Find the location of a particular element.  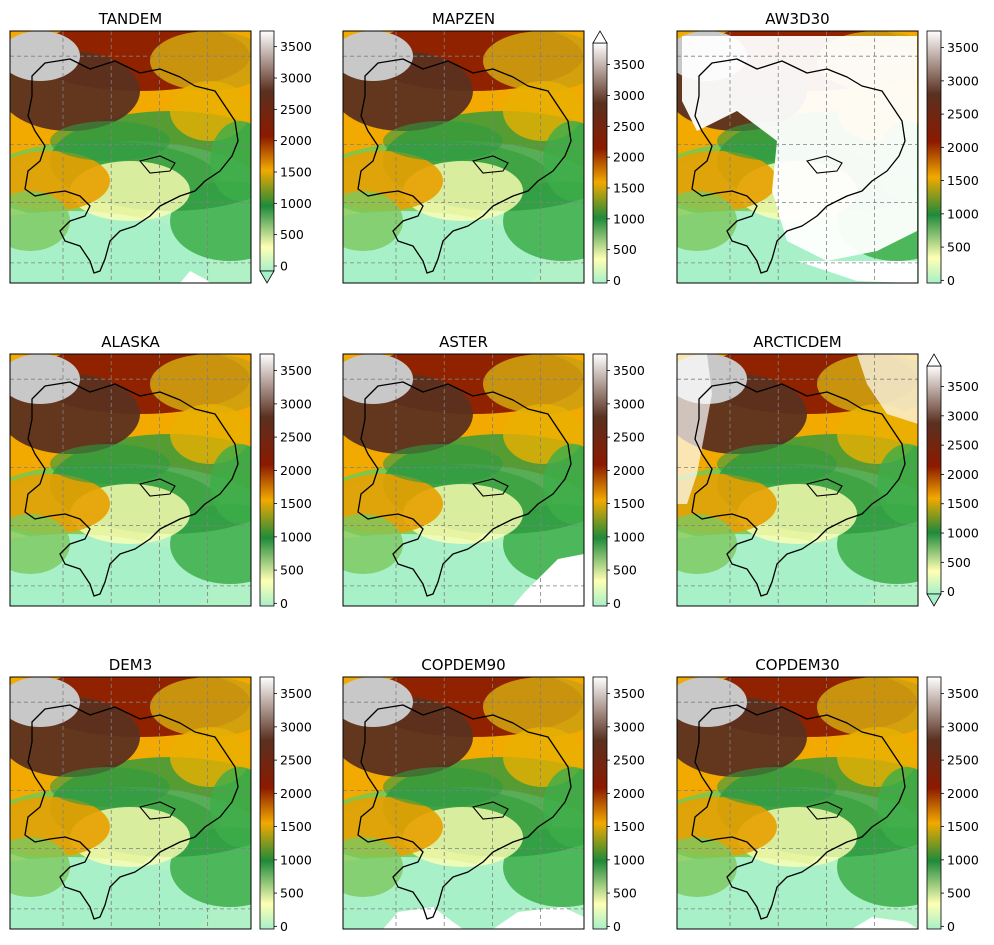

panel-title: ALASKA is located at coordinates (130, 342).